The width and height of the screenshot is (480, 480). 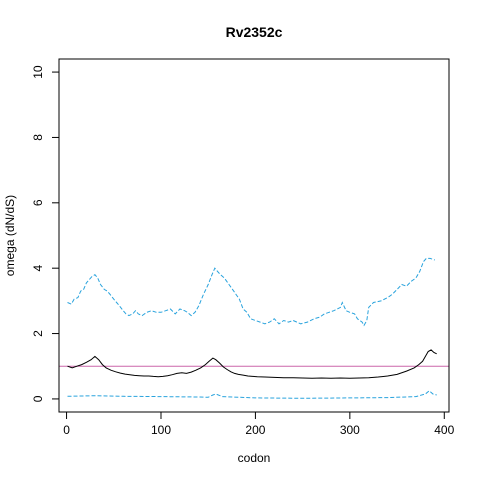 I want to click on y-axis-label: omega (dN/dS), so click(x=10, y=235).